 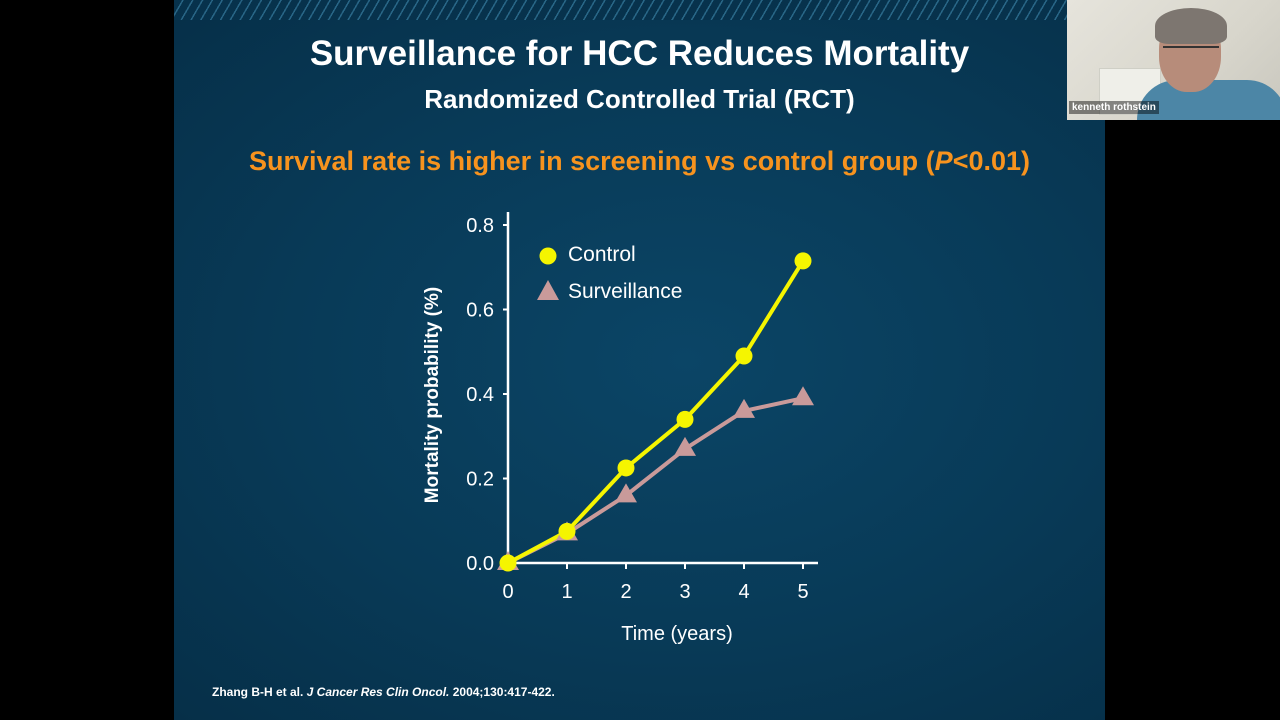 What do you see at coordinates (548, 290) in the screenshot?
I see `legend-surveillance-marker` at bounding box center [548, 290].